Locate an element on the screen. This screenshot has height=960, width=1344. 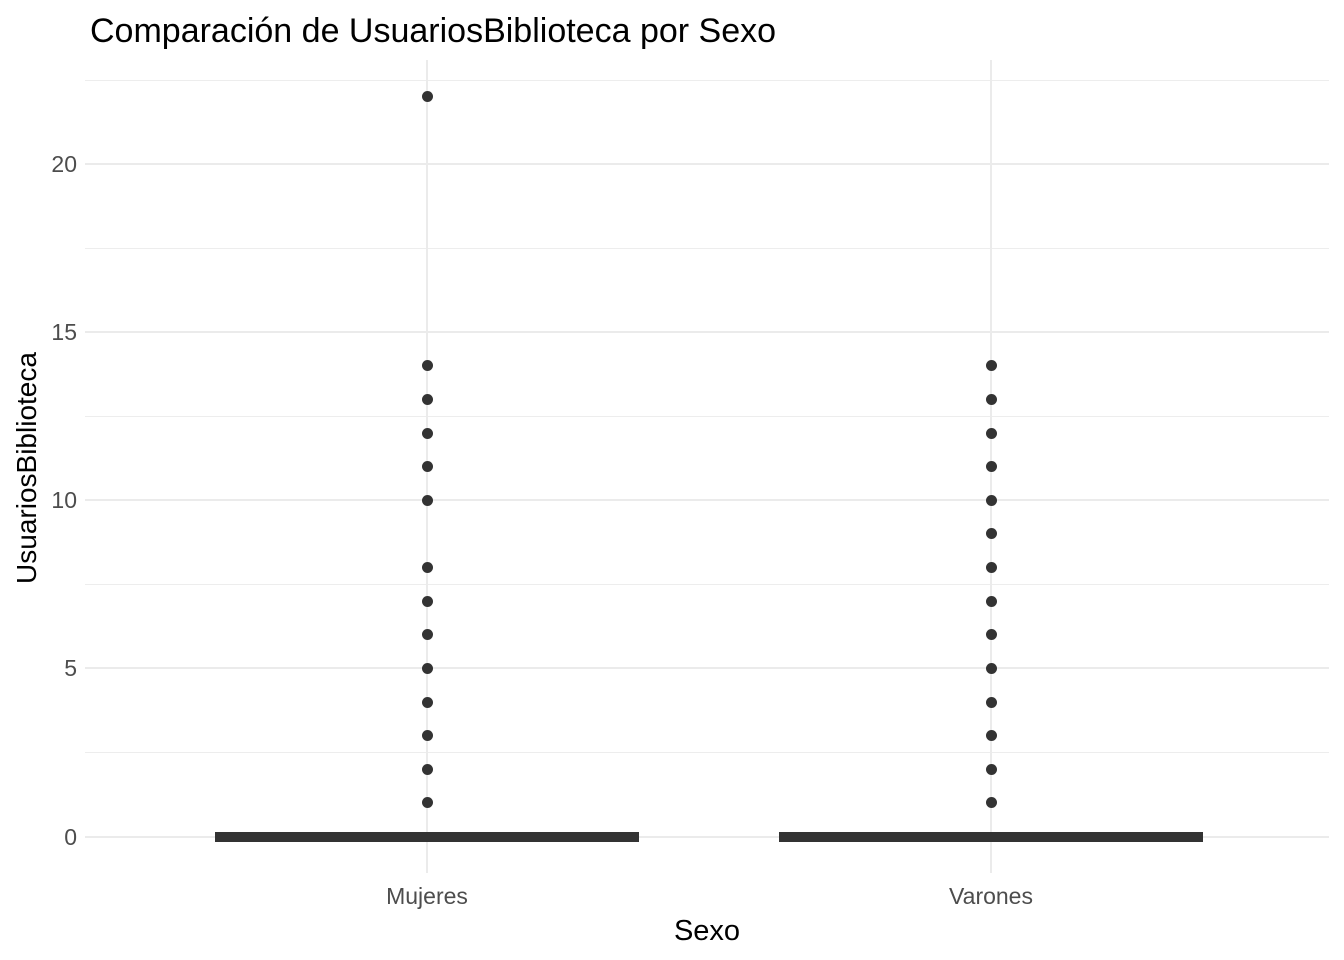
y-tick-label: 5 is located at coordinates (70, 668).